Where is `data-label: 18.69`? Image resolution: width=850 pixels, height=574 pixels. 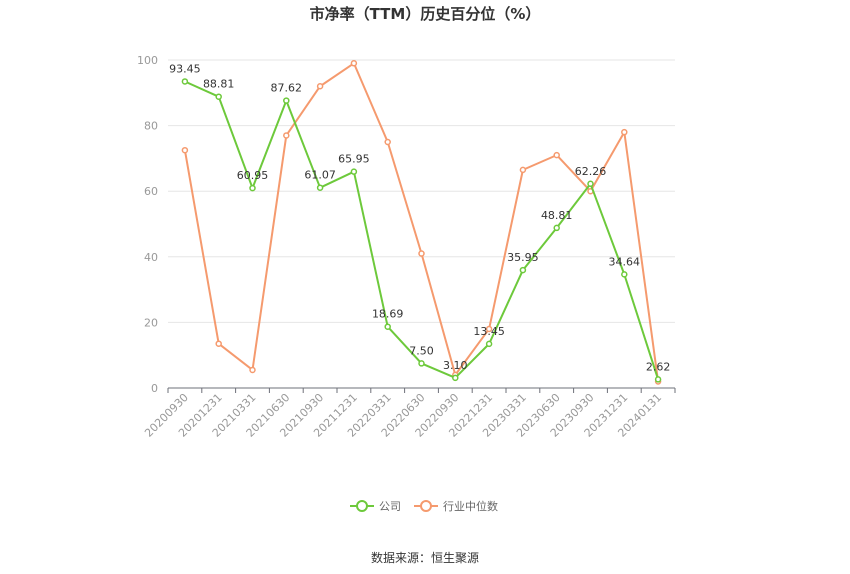 data-label: 18.69 is located at coordinates (388, 314).